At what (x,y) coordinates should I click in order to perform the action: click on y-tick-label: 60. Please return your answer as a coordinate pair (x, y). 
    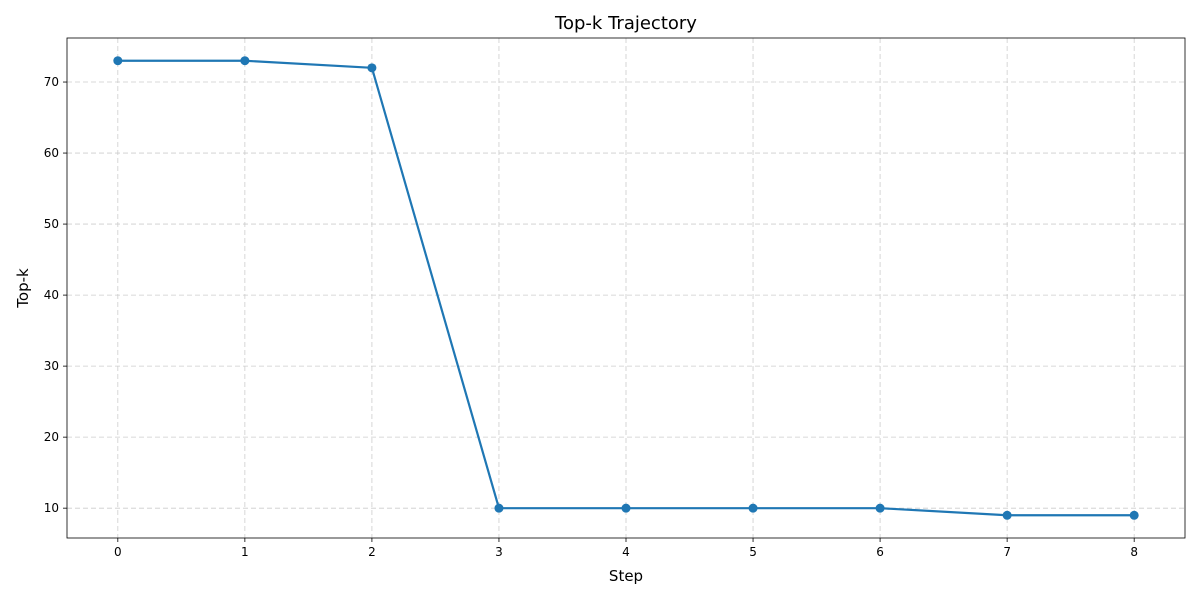
    Looking at the image, I should click on (51, 153).